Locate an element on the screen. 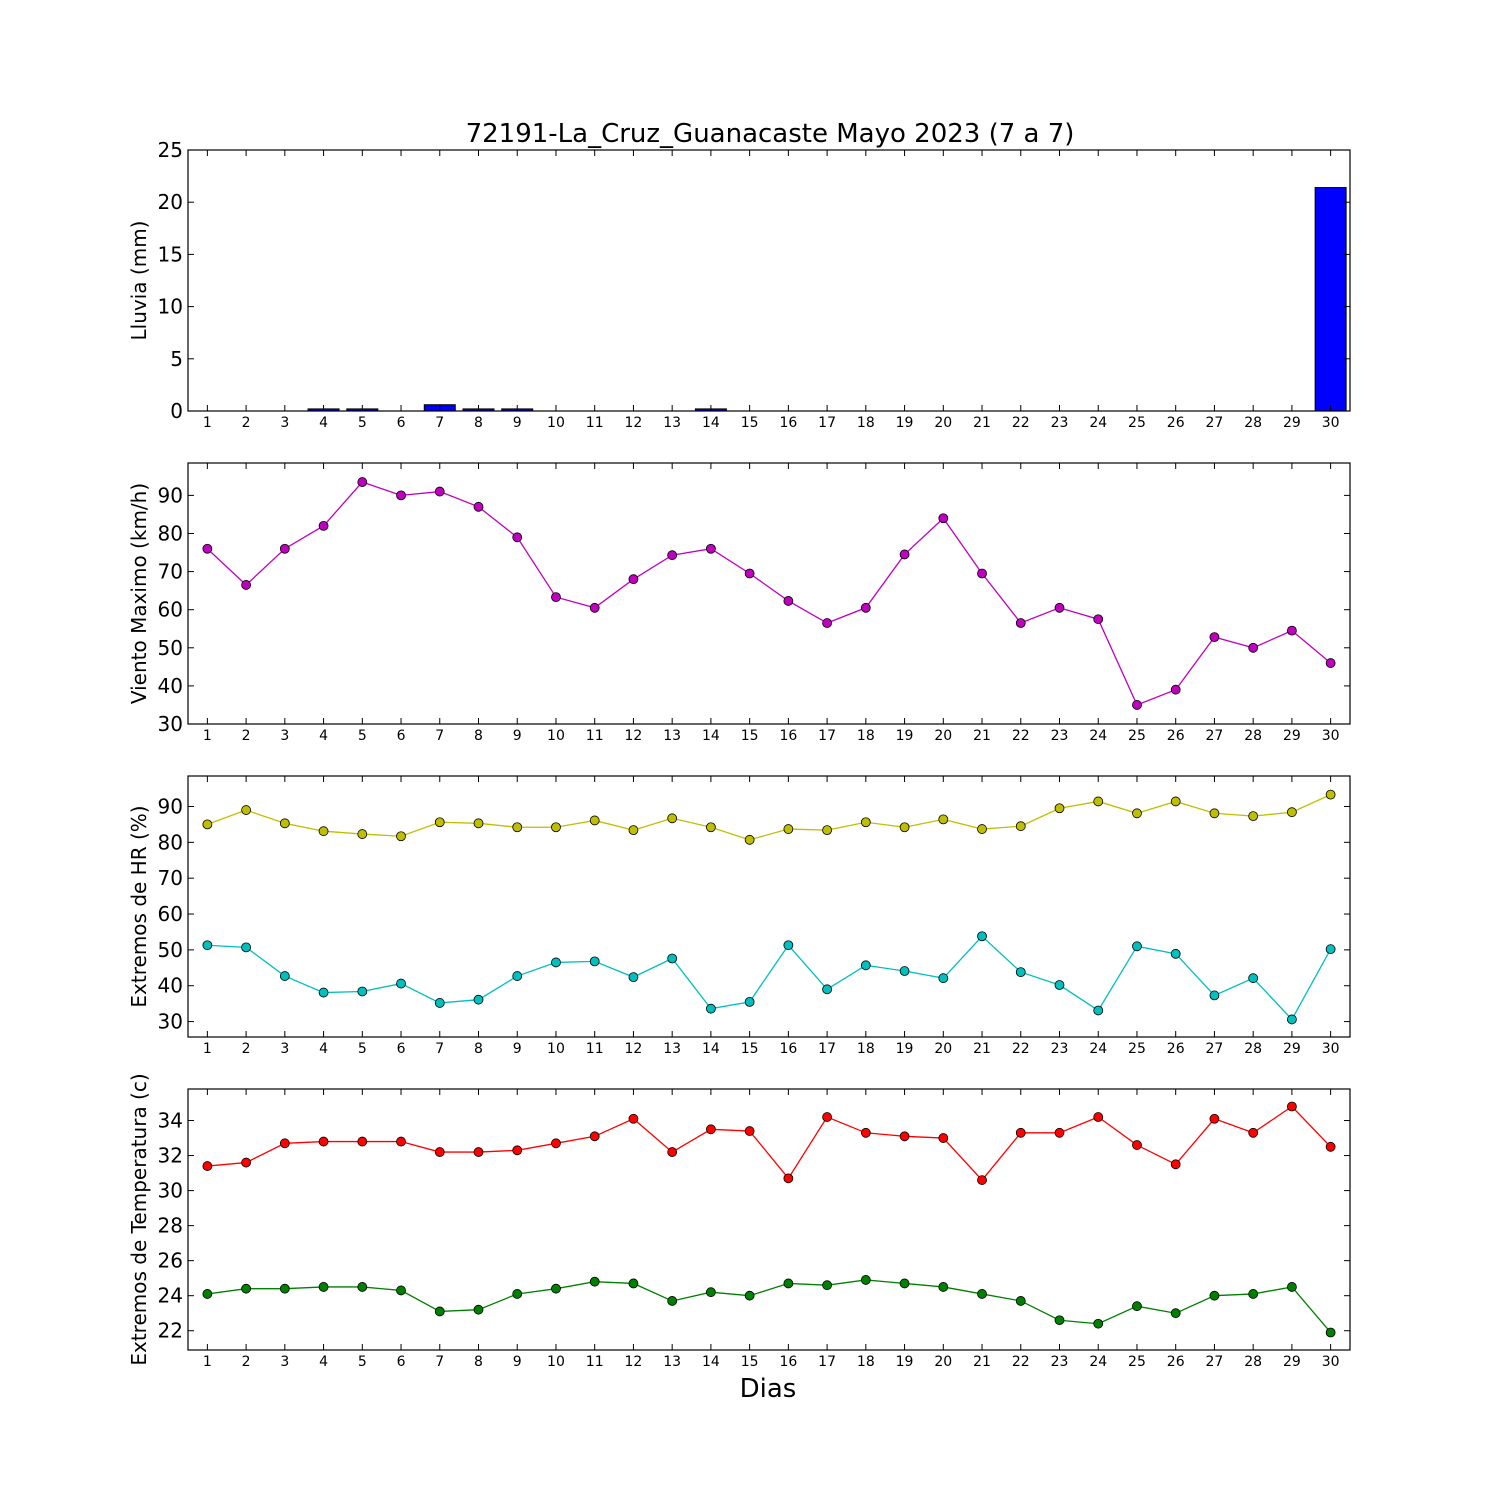 The width and height of the screenshot is (1500, 1500). wind-xtick-label: 7 is located at coordinates (439, 736).